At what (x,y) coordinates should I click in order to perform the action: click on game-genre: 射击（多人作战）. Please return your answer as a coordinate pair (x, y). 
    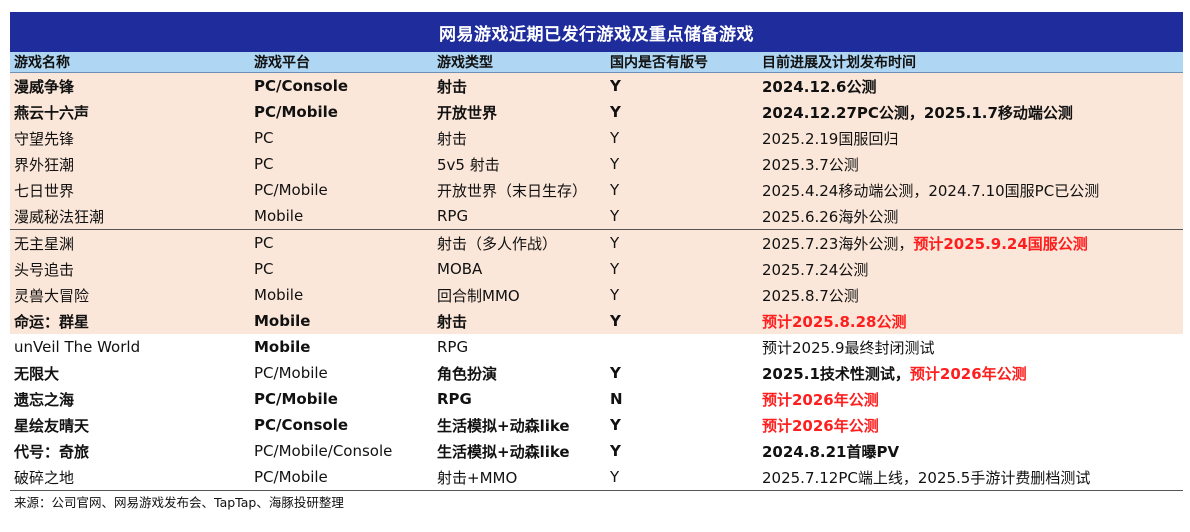
    Looking at the image, I should click on (497, 243).